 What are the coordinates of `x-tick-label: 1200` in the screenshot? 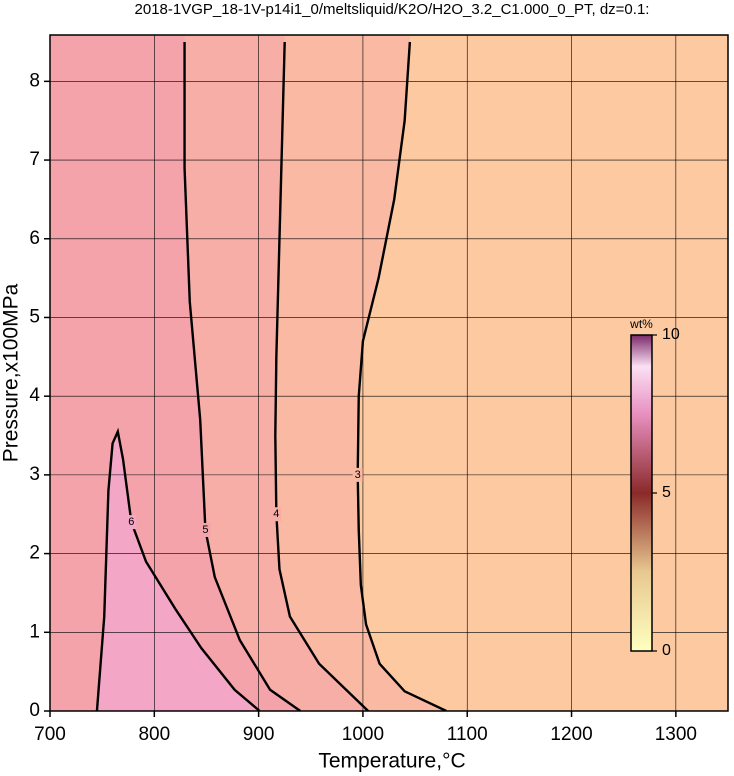 It's located at (571, 734).